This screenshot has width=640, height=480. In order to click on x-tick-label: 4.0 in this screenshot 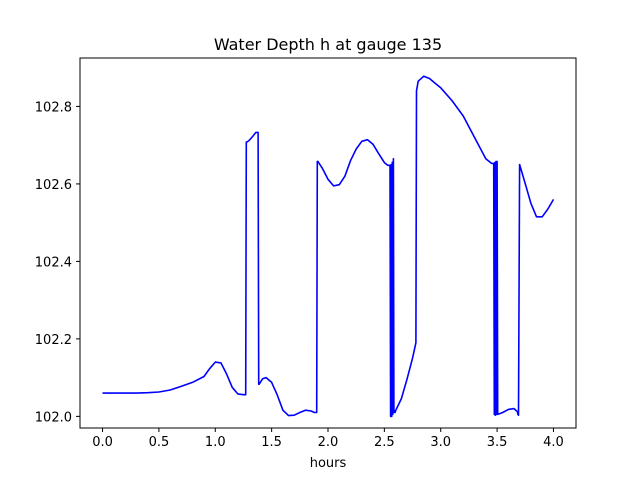, I will do `click(553, 442)`.